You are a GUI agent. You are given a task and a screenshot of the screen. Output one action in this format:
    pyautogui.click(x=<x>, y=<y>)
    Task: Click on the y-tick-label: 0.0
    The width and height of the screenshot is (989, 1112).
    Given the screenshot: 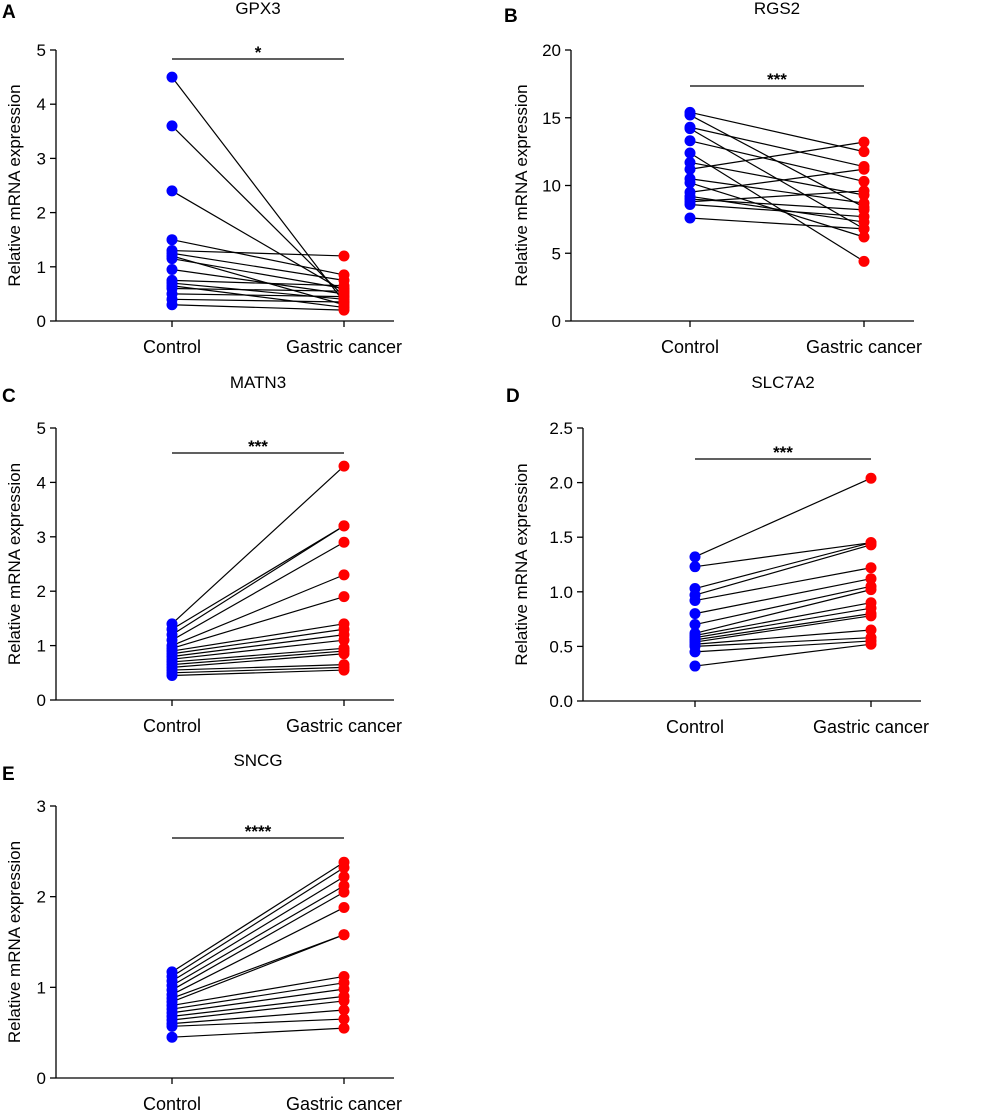 What is the action you would take?
    pyautogui.click(x=561, y=701)
    